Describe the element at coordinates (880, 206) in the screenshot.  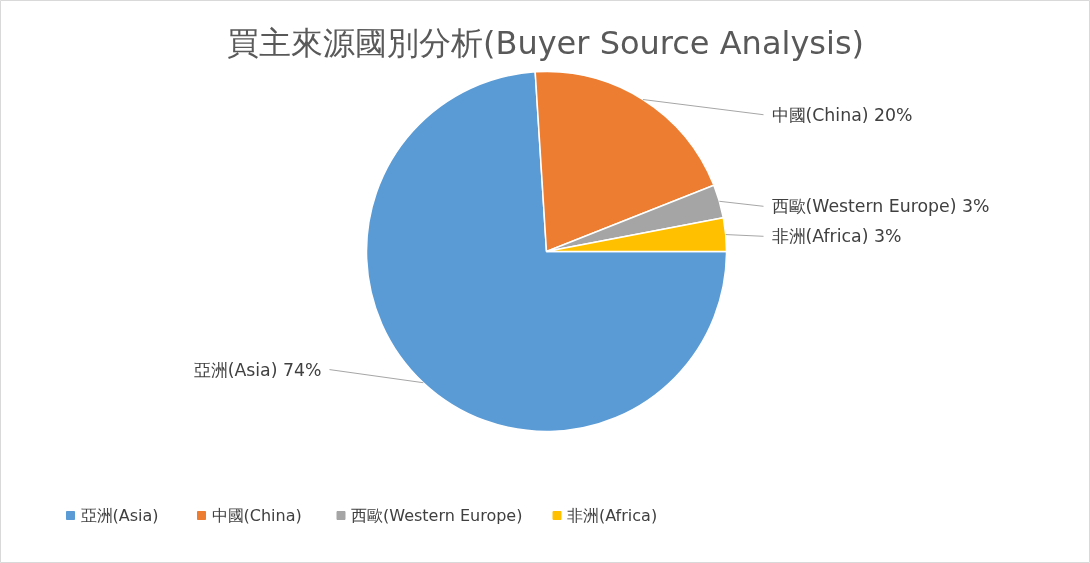
I see `category-label: 西歐(Western Europe) 3%` at that location.